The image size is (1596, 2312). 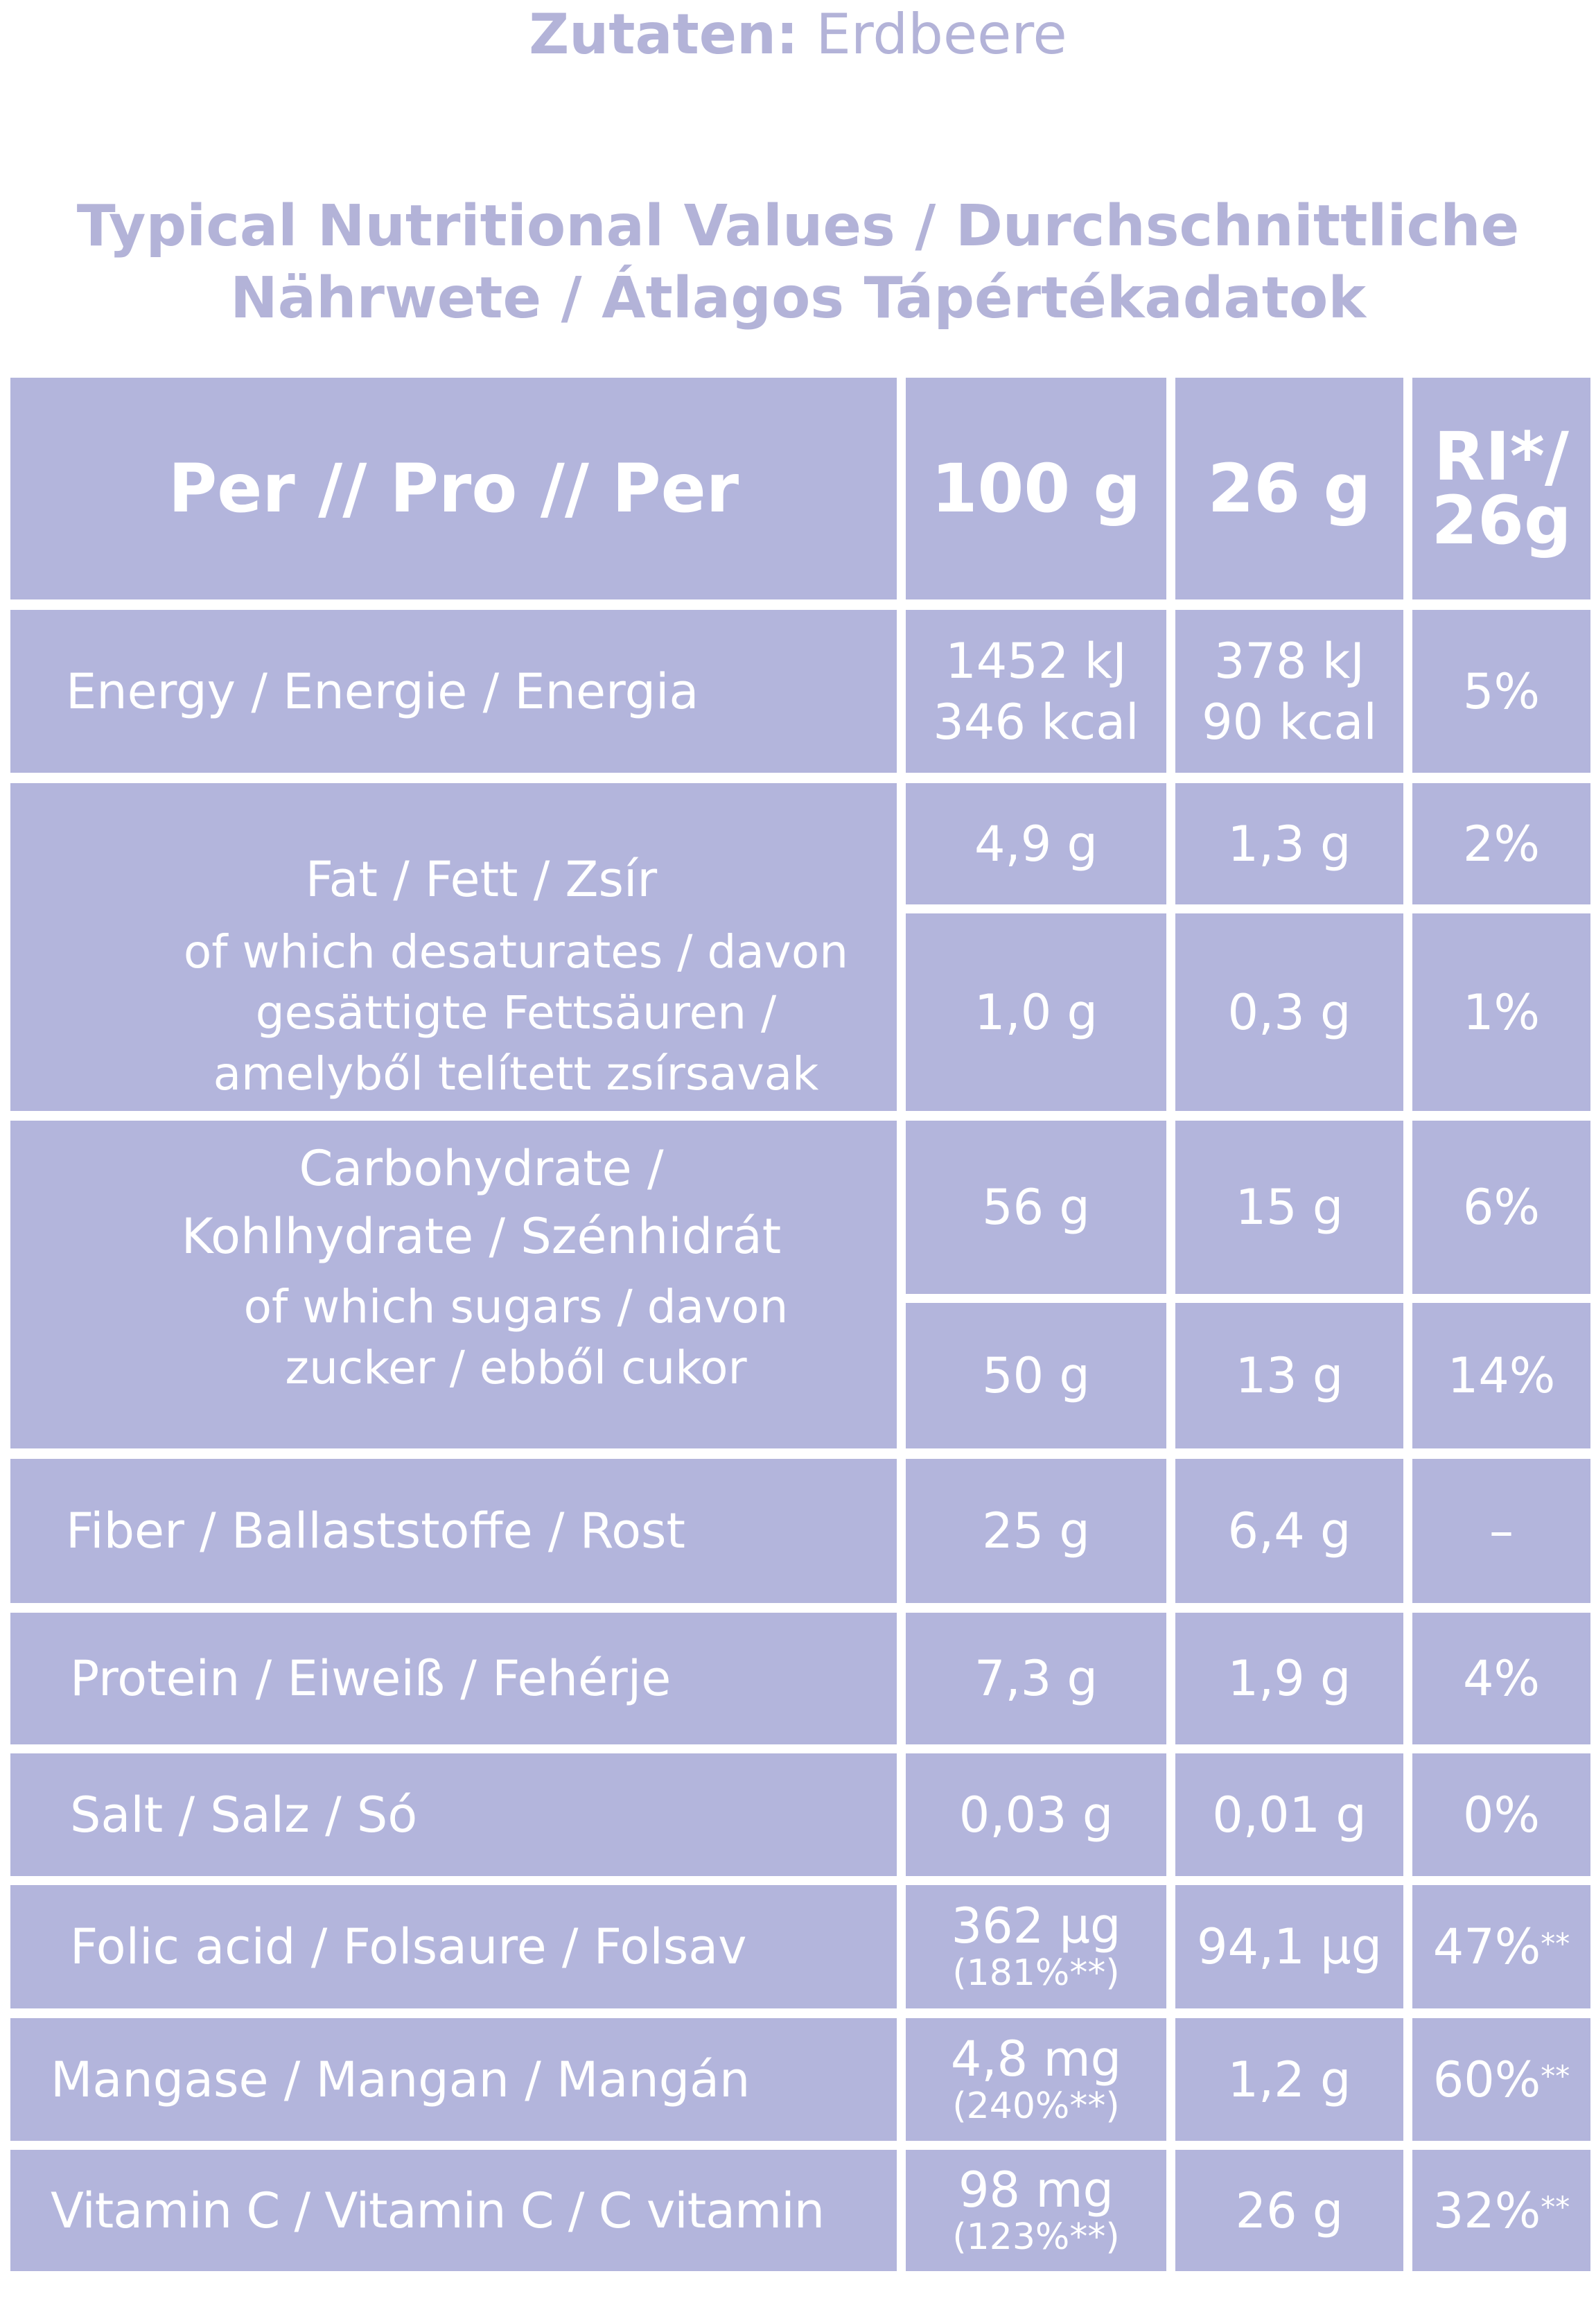 I want to click on vitc-ri: 32% **, so click(x=1501, y=2210).